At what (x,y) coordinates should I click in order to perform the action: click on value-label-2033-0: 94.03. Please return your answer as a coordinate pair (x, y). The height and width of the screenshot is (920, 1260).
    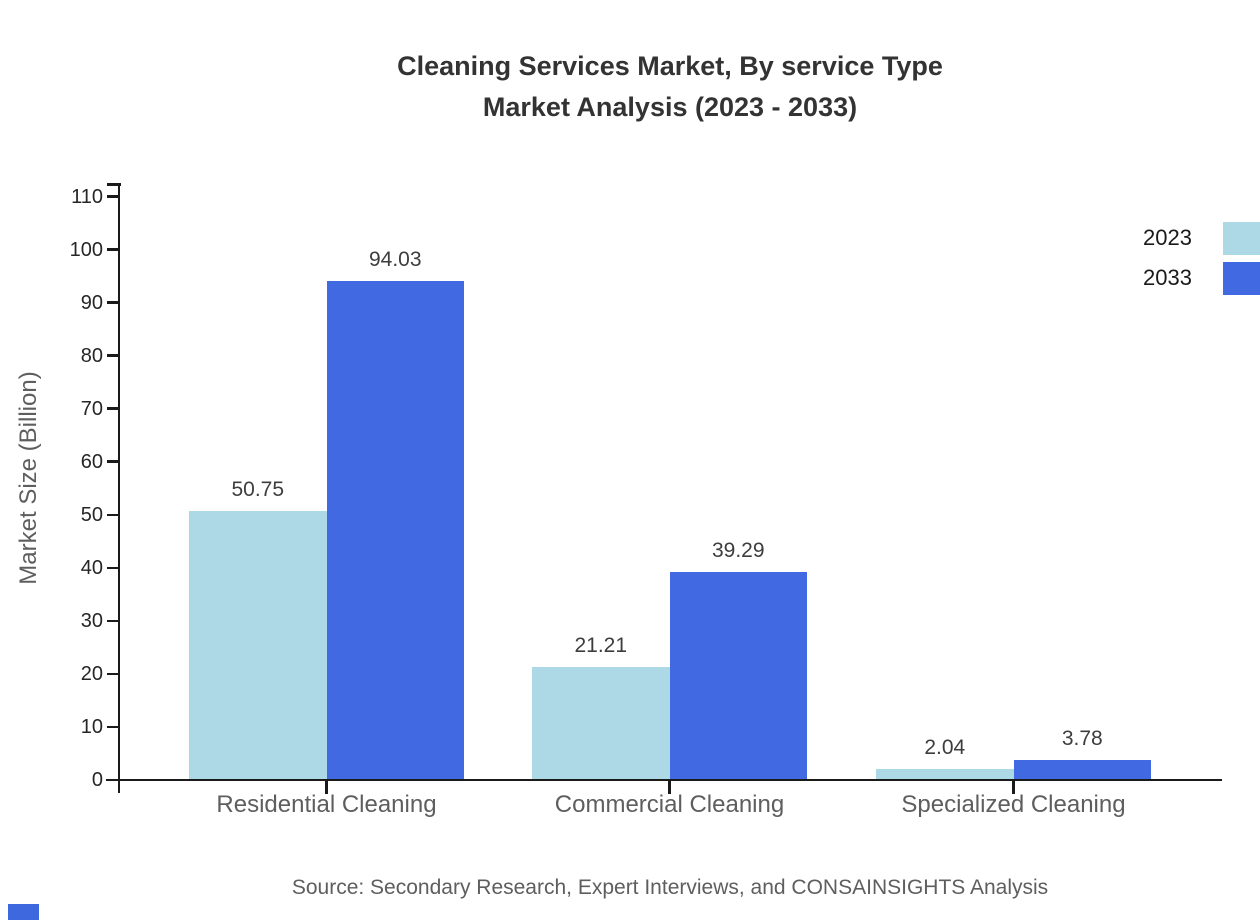
    Looking at the image, I should click on (395, 260).